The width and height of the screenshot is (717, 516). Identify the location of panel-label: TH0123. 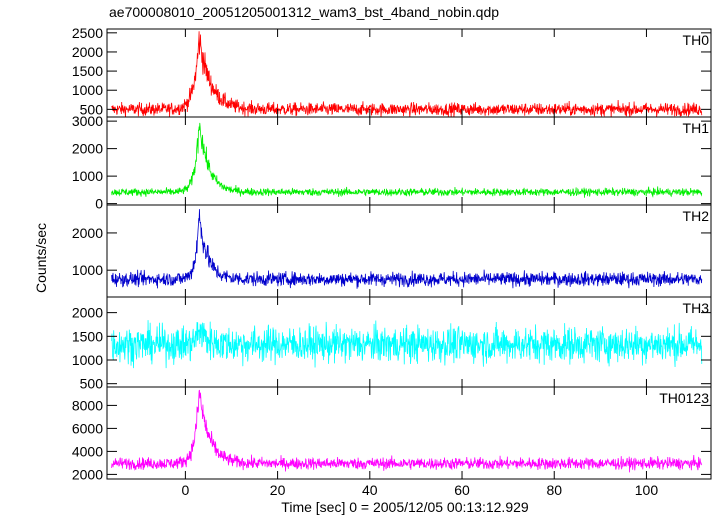
(684, 398).